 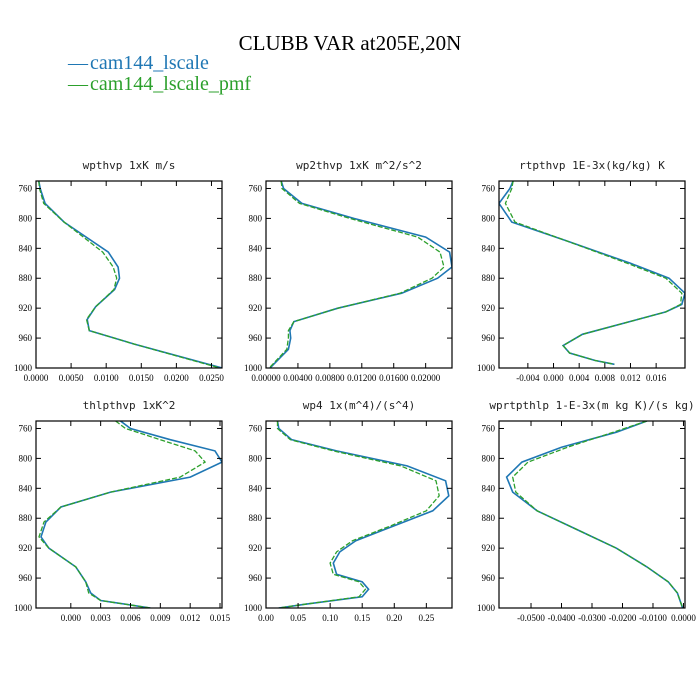 What do you see at coordinates (350, 43) in the screenshot?
I see `figure-title: CLUBB VAR at205E,20N` at bounding box center [350, 43].